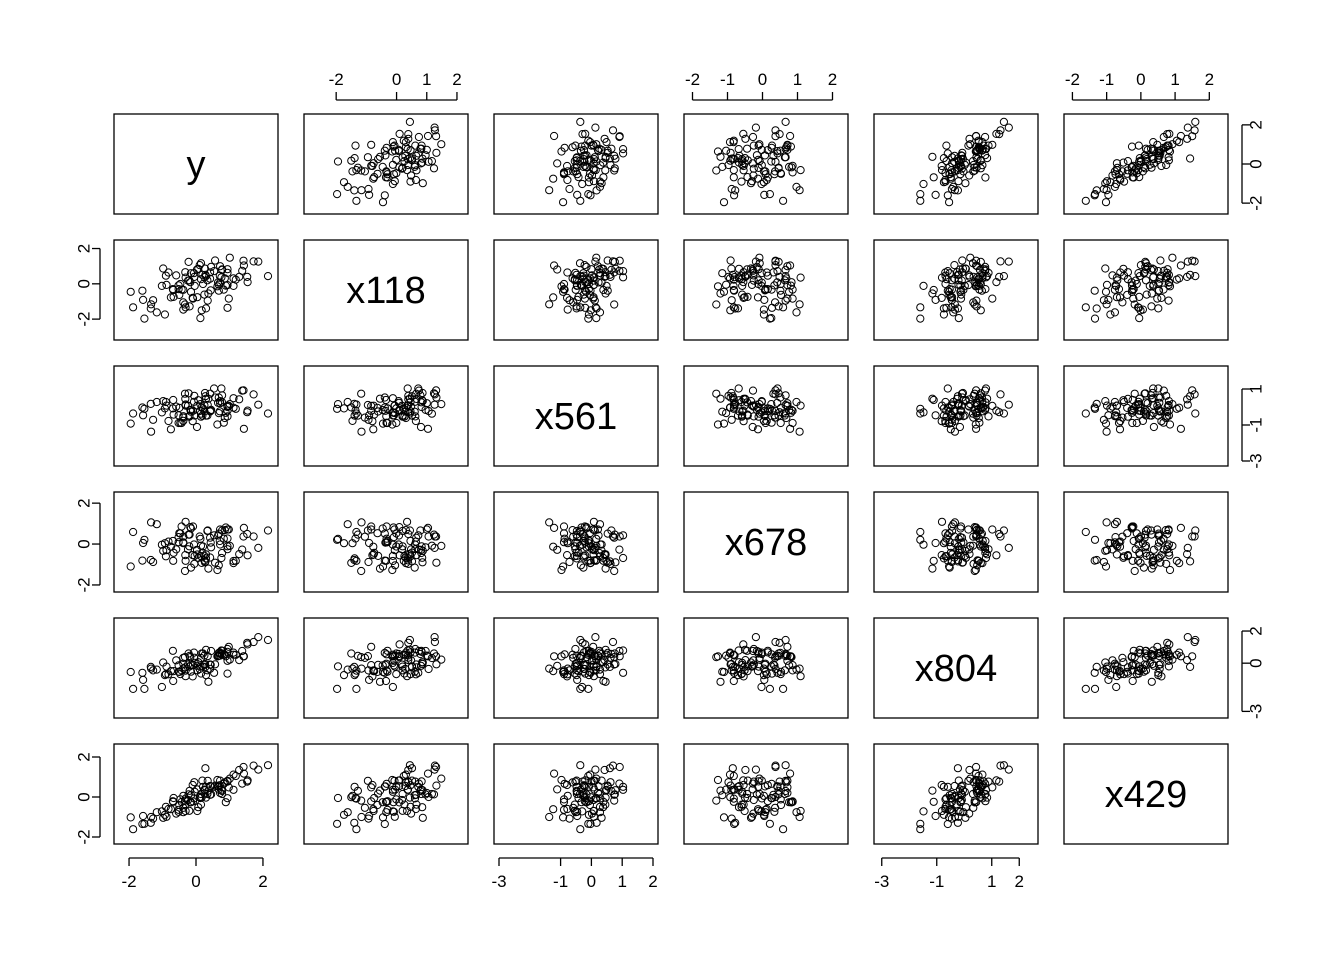 The width and height of the screenshot is (1344, 960). I want to click on tick-label: 1, so click(1174, 79).